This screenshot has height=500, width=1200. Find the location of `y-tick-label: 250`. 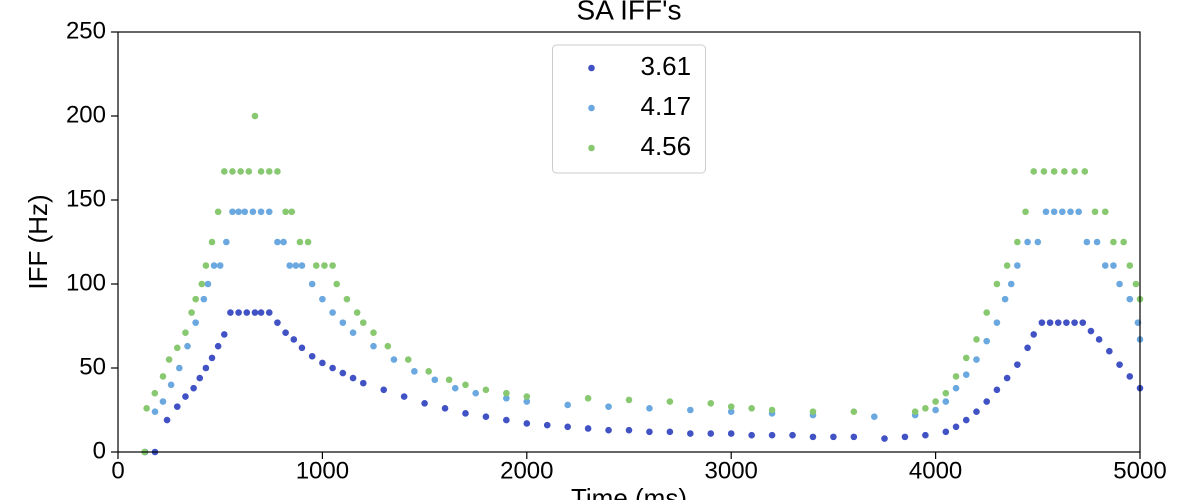

y-tick-label: 250 is located at coordinates (86, 30).